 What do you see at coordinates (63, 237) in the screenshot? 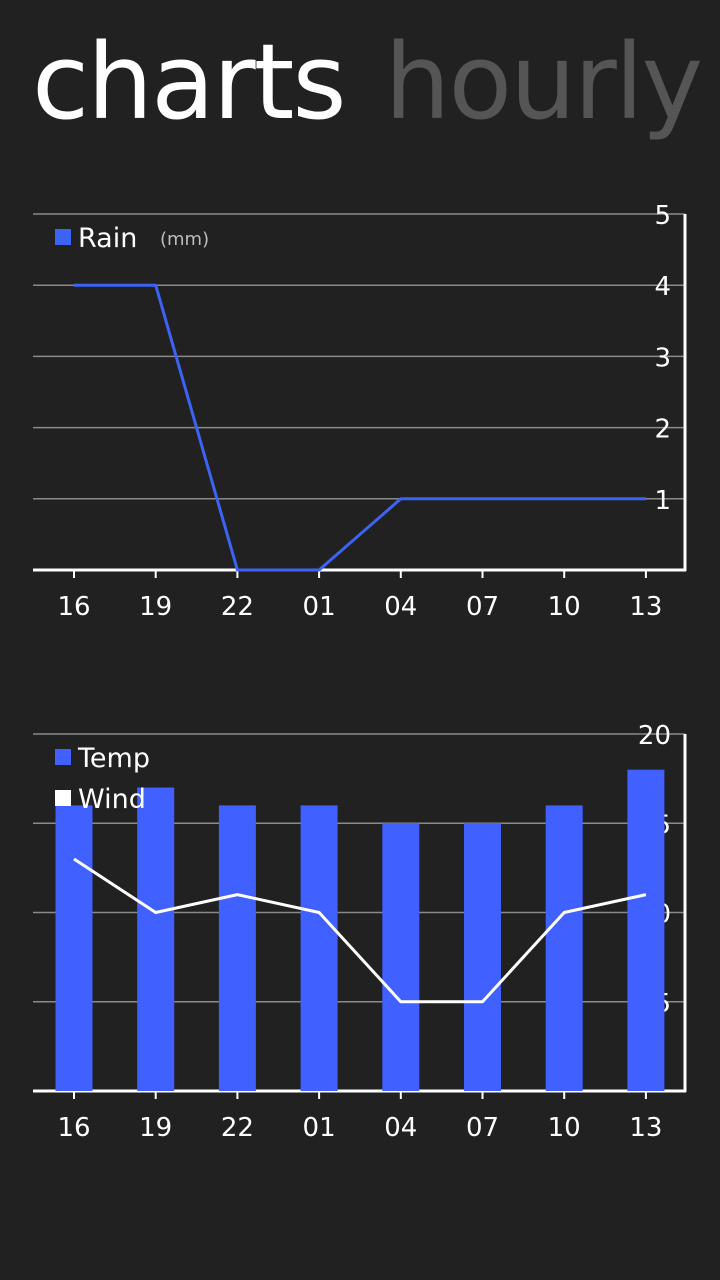
I see `rain-legend-swatch` at bounding box center [63, 237].